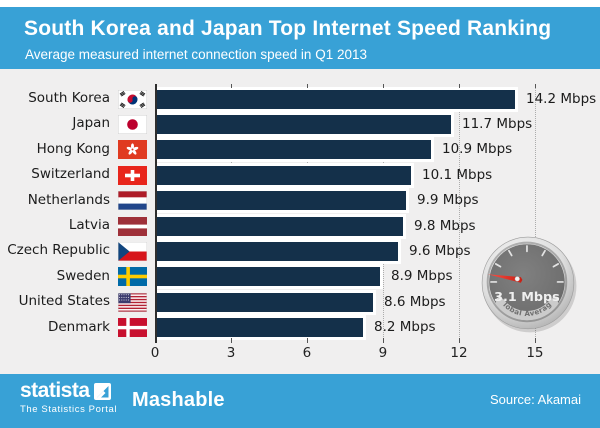  Describe the element at coordinates (69, 409) in the screenshot. I see `statista-tagline: The Statistics Portal` at that location.